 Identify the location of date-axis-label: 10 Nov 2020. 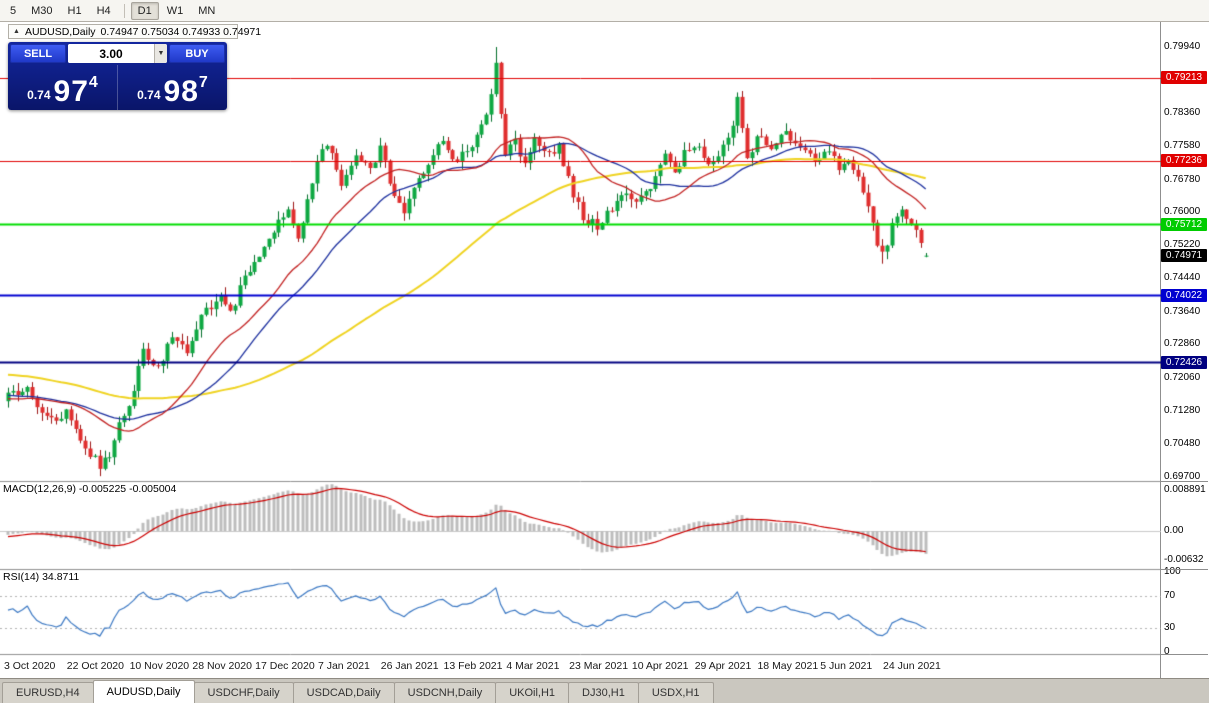
(159, 666).